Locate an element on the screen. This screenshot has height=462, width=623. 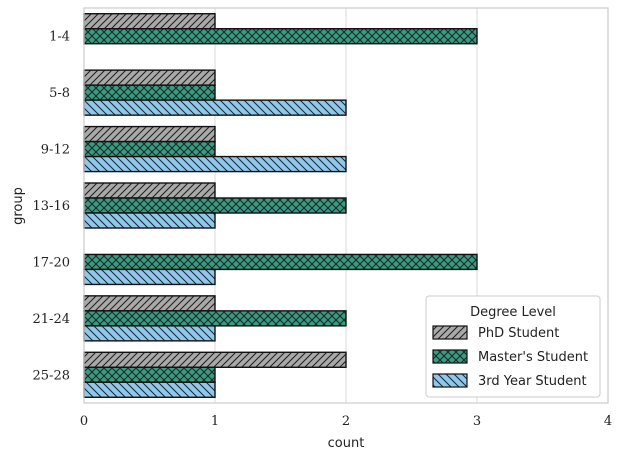
legend-box is located at coordinates (513, 346).